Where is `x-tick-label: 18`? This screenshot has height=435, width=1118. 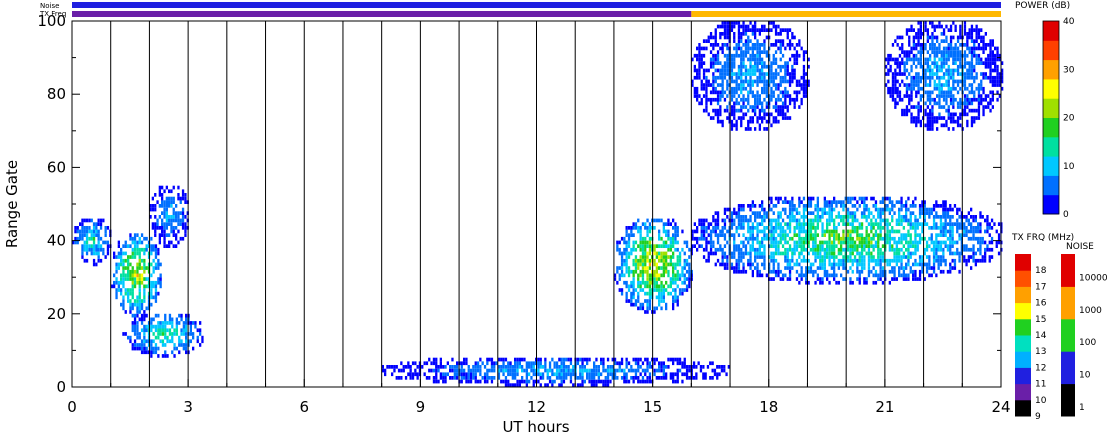
x-tick-label: 18 is located at coordinates (768, 407).